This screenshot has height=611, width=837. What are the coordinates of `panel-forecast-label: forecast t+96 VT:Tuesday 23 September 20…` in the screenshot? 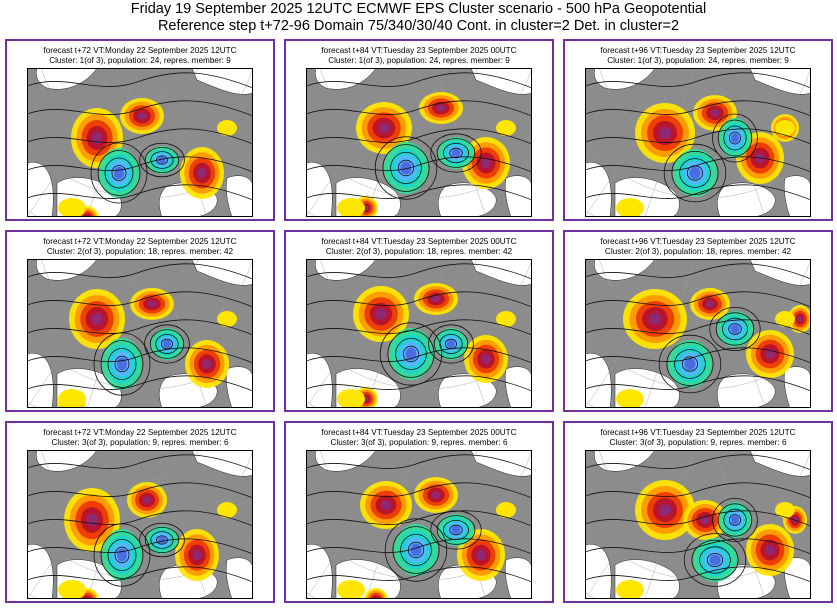 It's located at (698, 432).